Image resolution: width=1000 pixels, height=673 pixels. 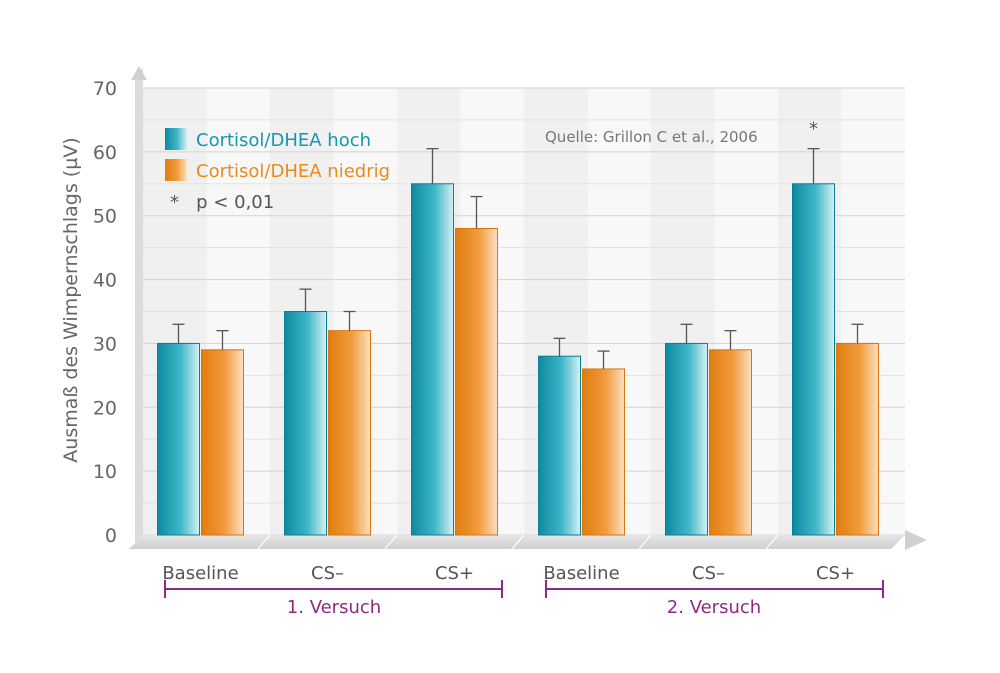 I want to click on source-note: Quelle: Grillon C et al., 2006, so click(x=651, y=137).